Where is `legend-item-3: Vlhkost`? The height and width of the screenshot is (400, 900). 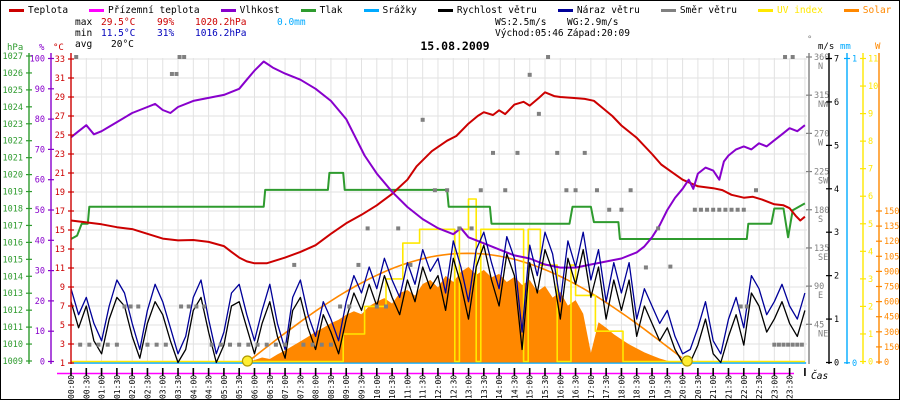
legend-item-3: Vlhkost is located at coordinates (250, 10).